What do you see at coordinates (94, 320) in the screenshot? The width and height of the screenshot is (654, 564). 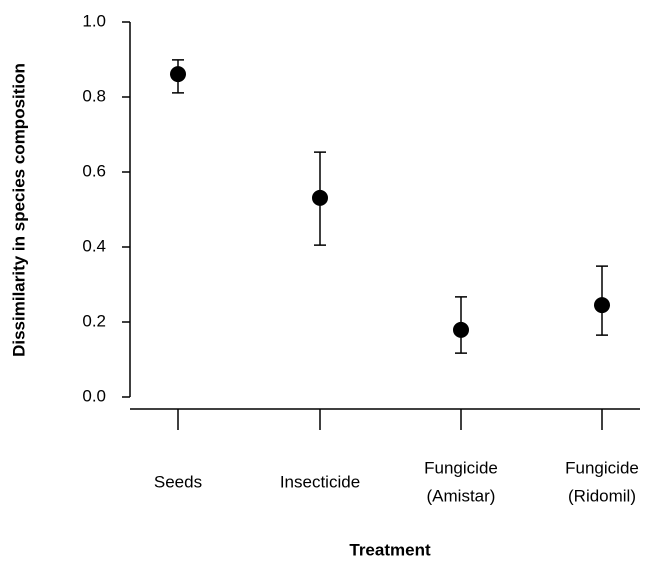 I see `y-tick-label: 0.2` at bounding box center [94, 320].